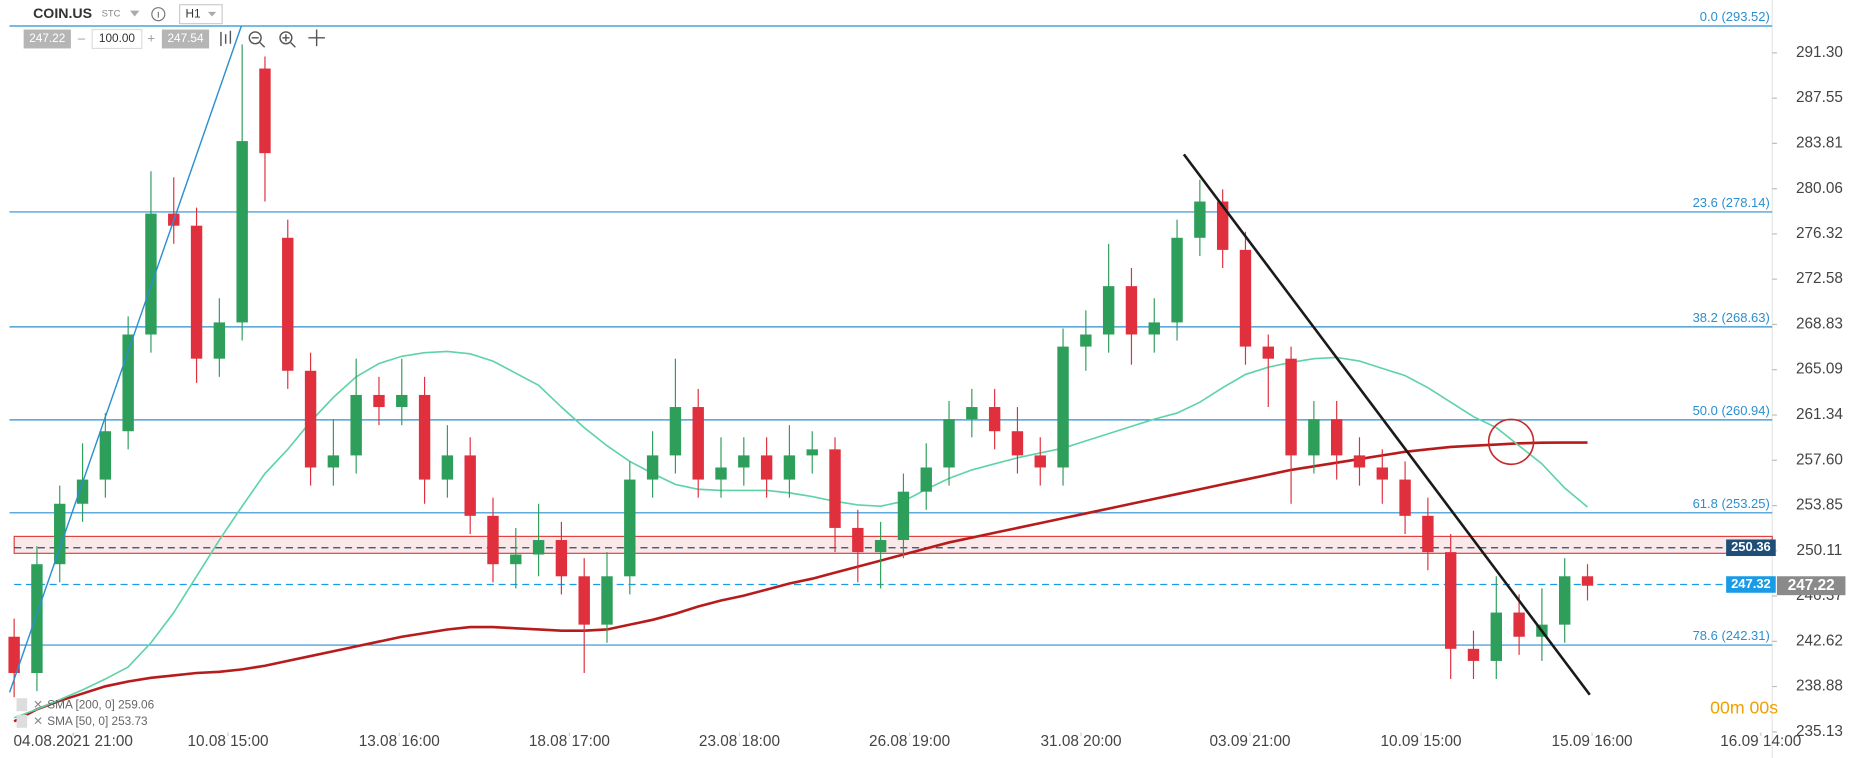  Describe the element at coordinates (1511, 442) in the screenshot. I see `highlight-circle` at that location.